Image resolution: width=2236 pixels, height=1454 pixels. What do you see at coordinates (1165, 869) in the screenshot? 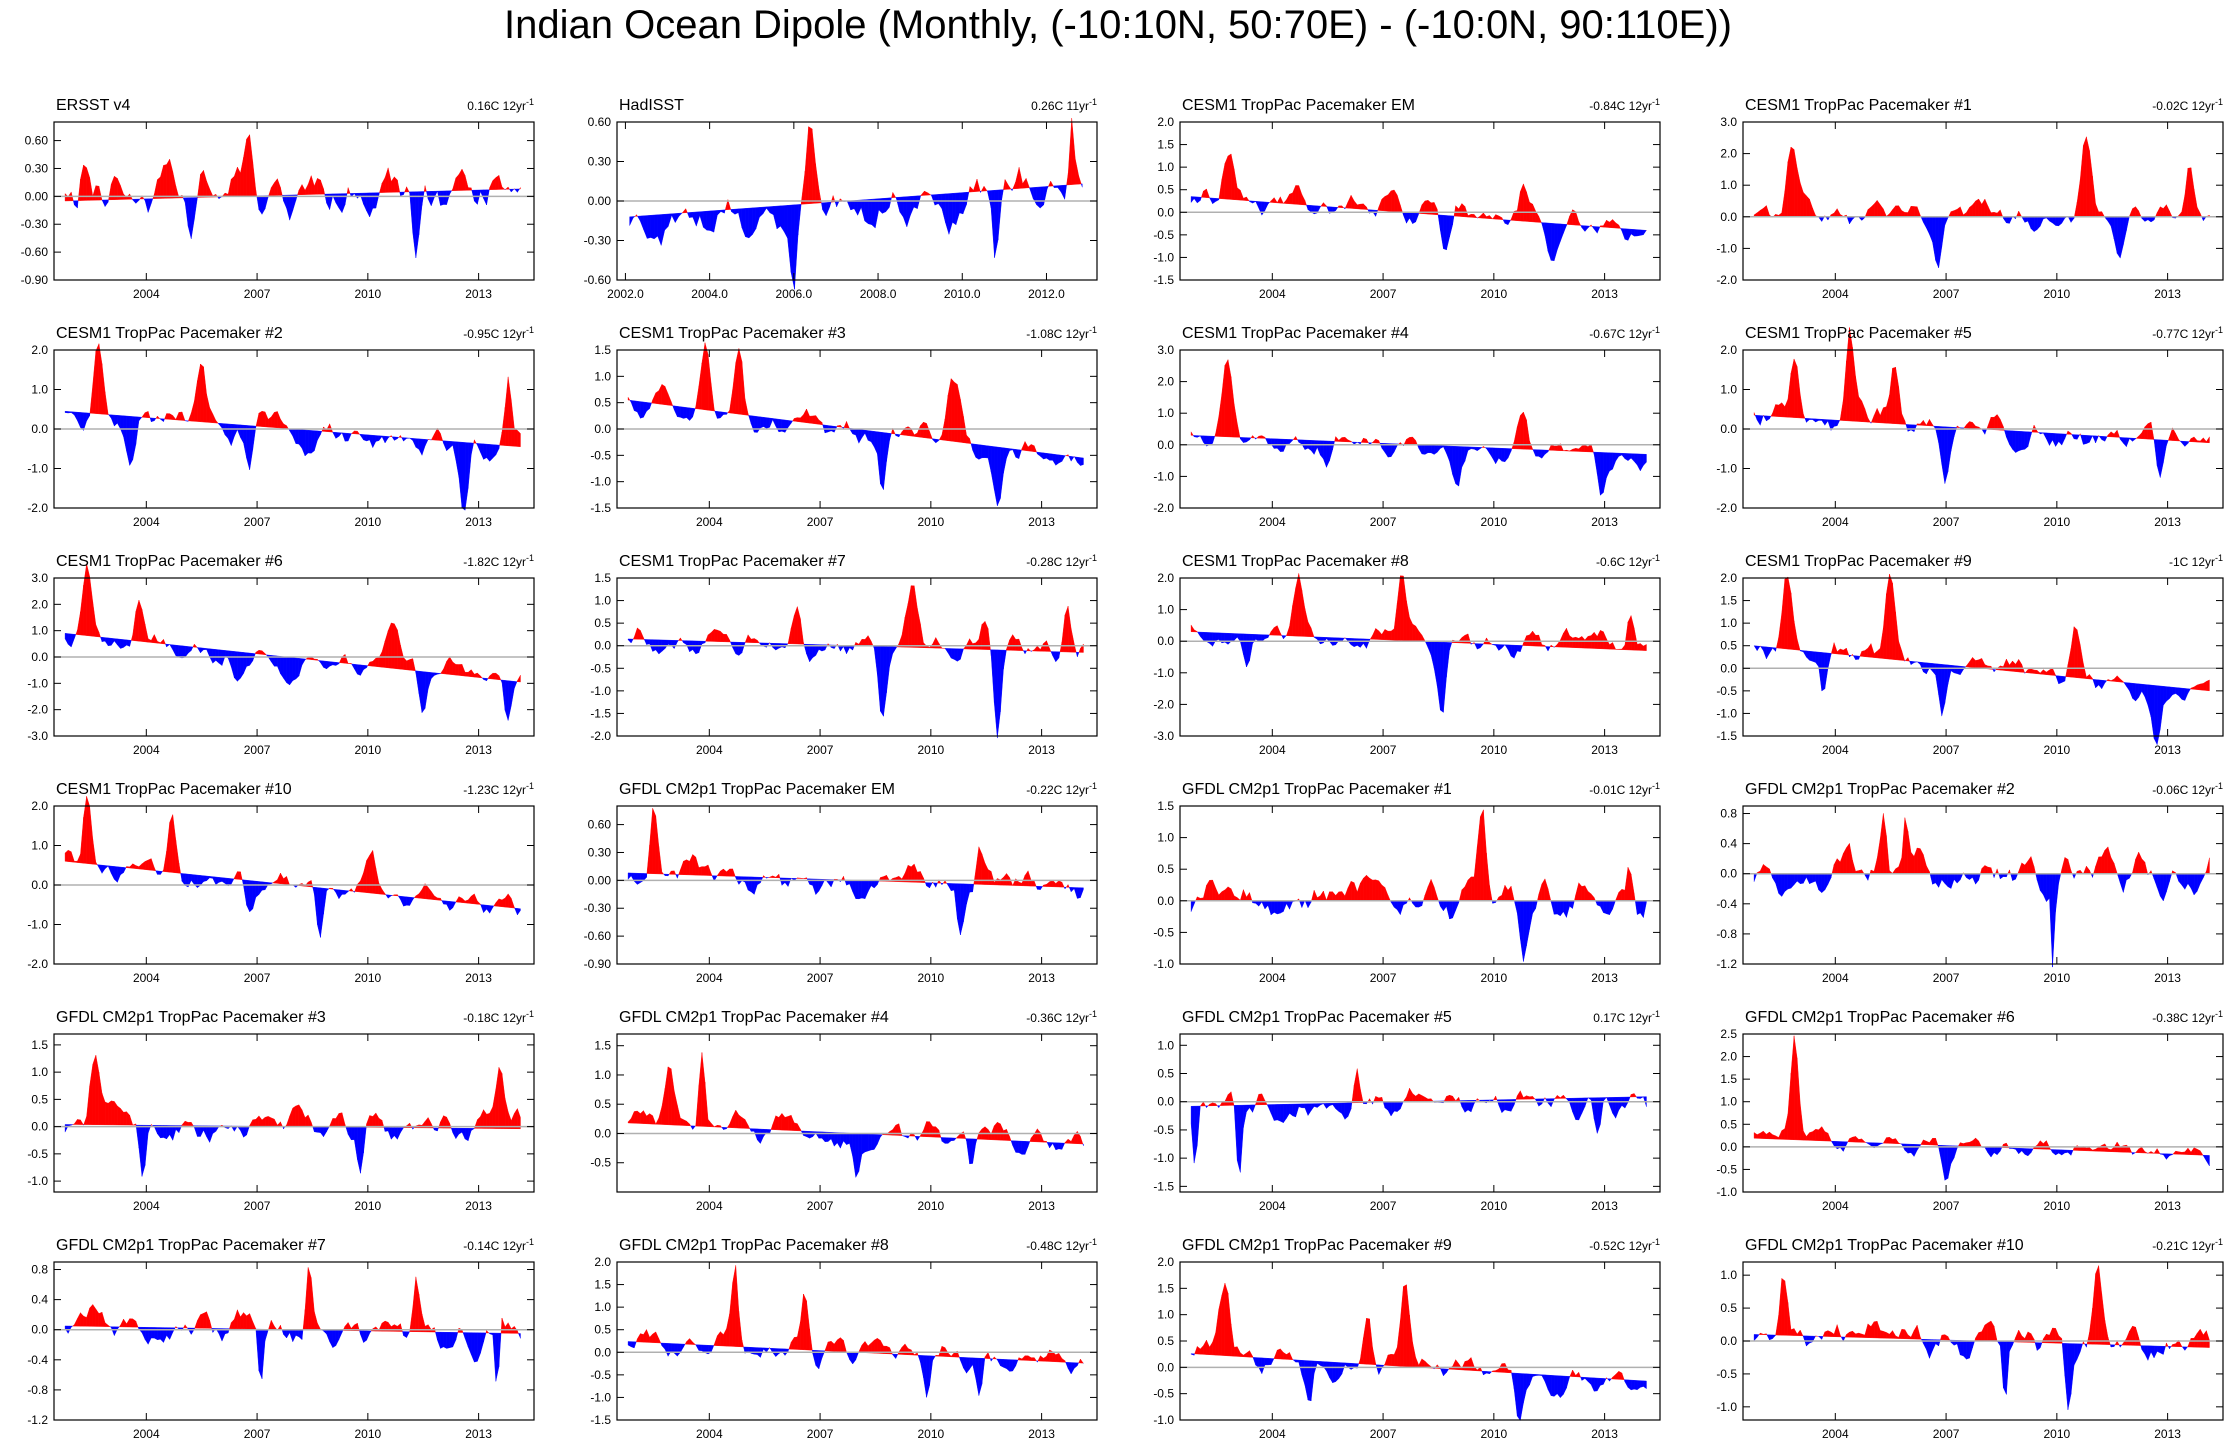
I see `y-tick-label: 0.5` at bounding box center [1165, 869].